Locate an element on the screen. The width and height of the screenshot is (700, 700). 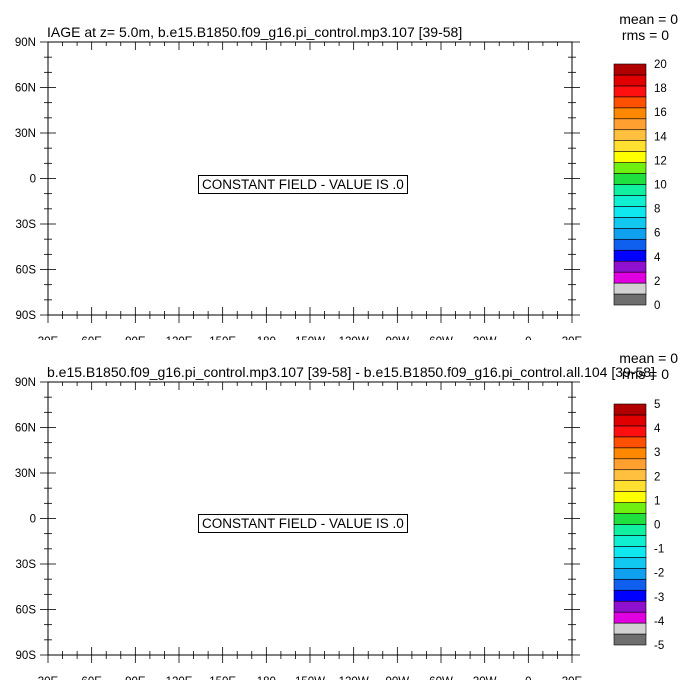
x-tick-label: 120E is located at coordinates (179, 678).